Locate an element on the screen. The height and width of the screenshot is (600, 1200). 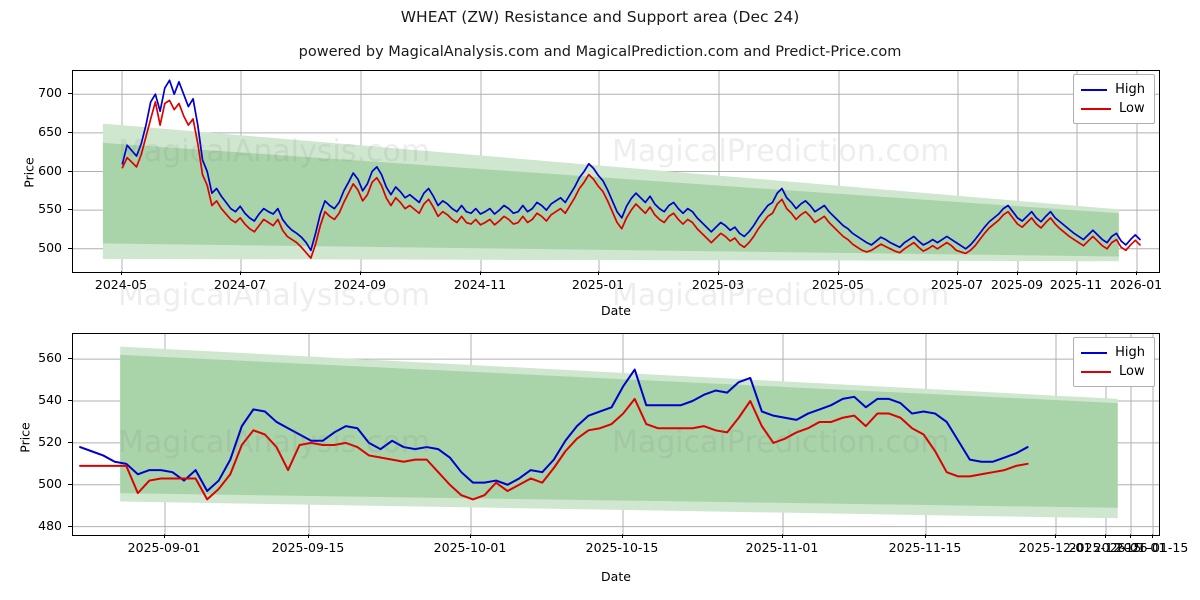
upper-x-axis-label: Date is located at coordinates (616, 310).